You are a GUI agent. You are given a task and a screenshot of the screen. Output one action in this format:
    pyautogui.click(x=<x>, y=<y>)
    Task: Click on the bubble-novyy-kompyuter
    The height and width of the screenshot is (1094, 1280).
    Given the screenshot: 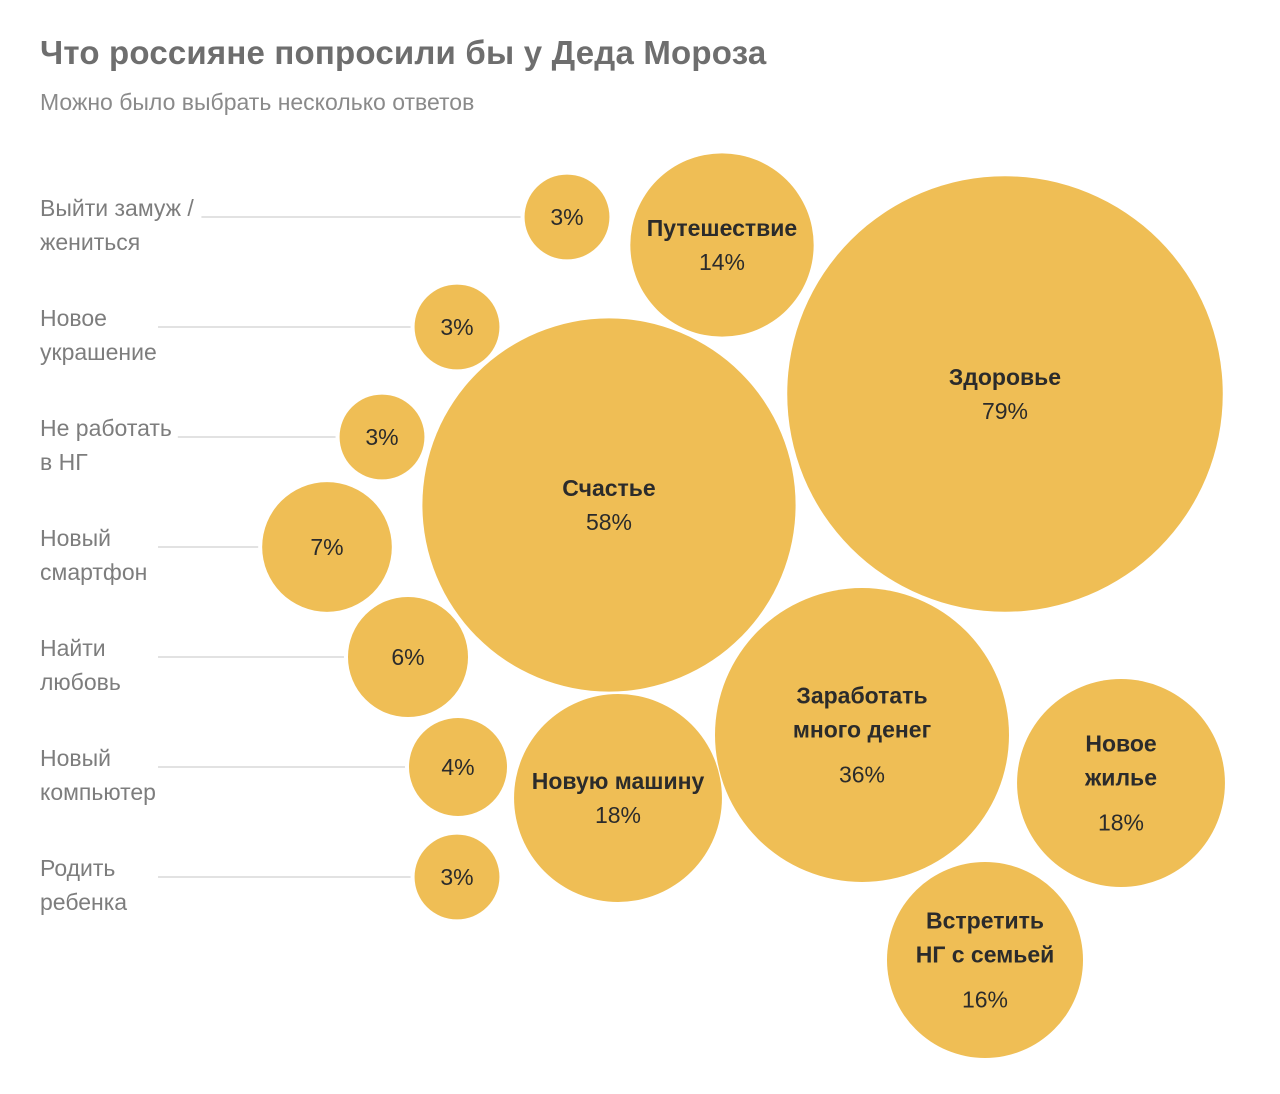 What is the action you would take?
    pyautogui.click(x=458, y=767)
    